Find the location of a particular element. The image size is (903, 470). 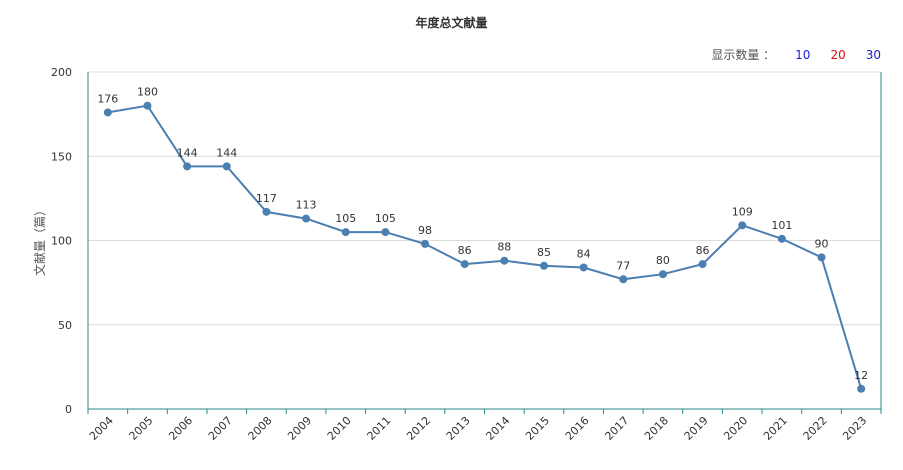

data-label-2021: 101 is located at coordinates (781, 225).